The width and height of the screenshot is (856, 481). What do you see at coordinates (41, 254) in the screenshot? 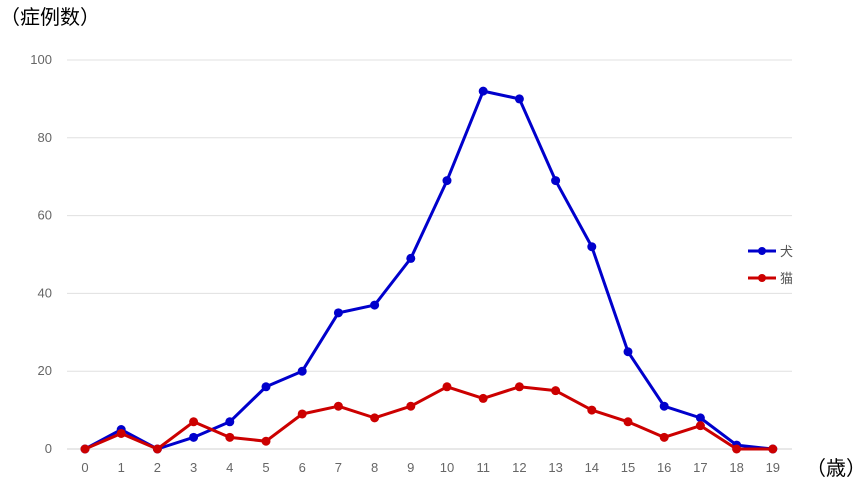
I see `y-tick-labels: 0 20 40 60 80 100` at bounding box center [41, 254].